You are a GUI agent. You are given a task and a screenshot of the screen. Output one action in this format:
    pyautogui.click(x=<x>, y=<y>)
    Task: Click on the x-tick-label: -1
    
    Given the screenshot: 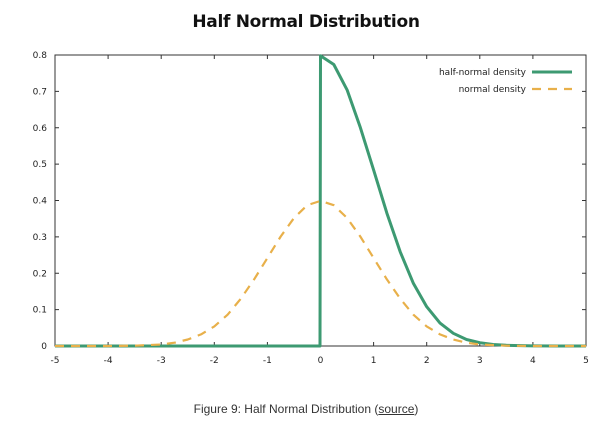 What is the action you would take?
    pyautogui.click(x=267, y=361)
    